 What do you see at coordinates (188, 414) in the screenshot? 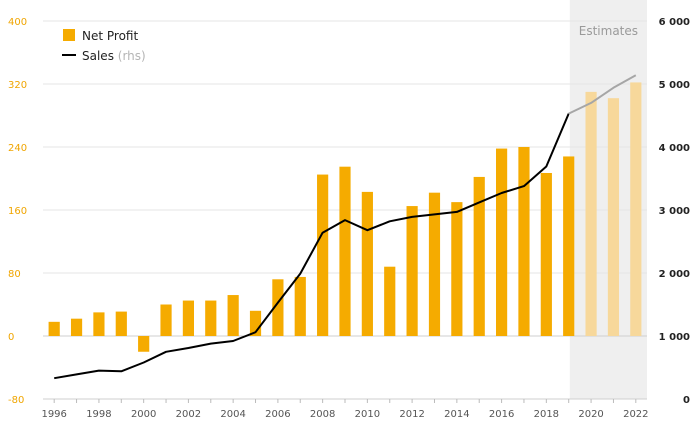
I see `x-tick-label: 2002` at bounding box center [188, 414].